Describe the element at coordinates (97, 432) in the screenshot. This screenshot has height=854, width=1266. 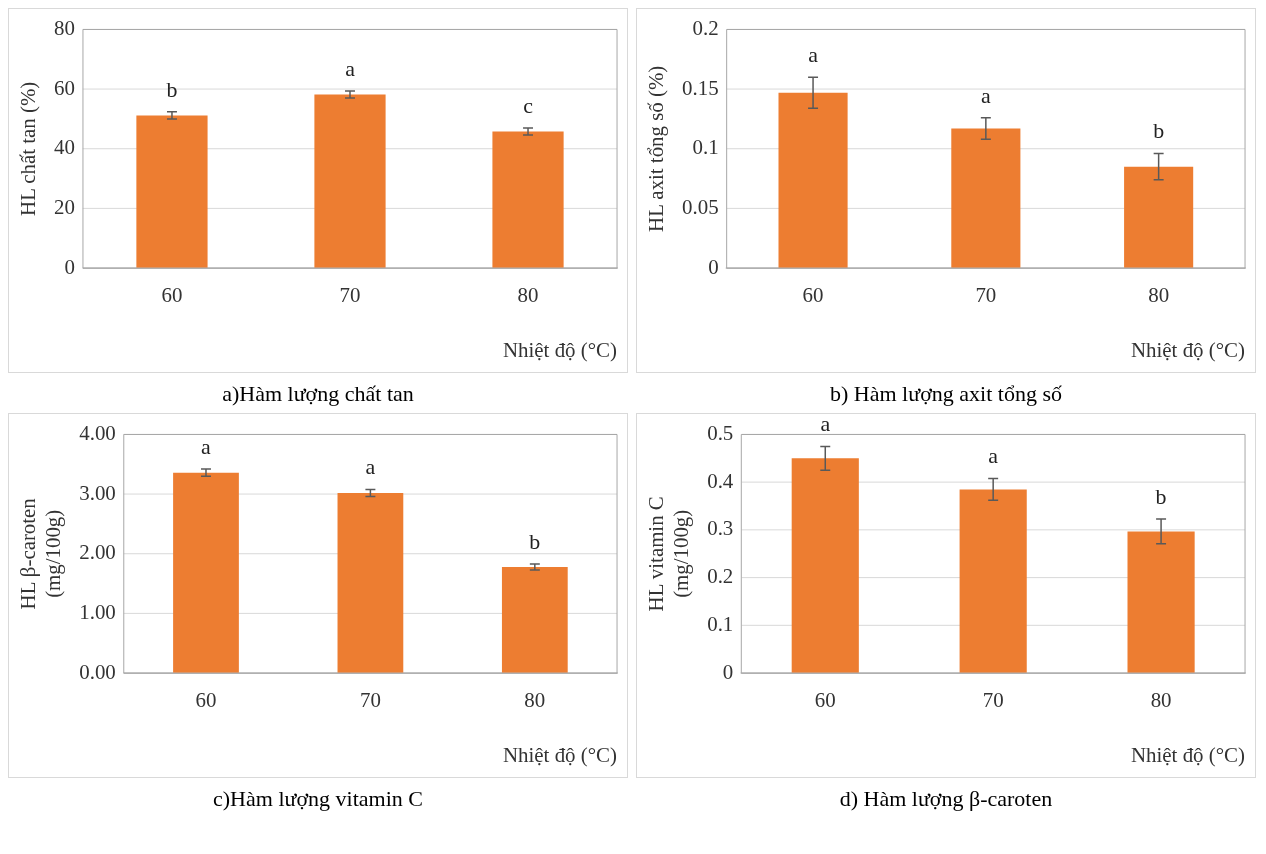
I see `y-tick-label: 4.00` at that location.